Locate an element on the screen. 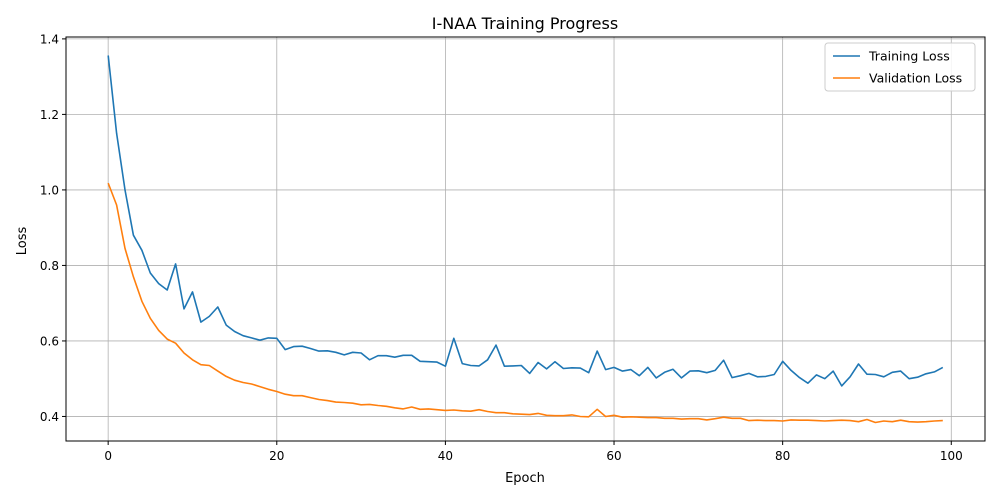 The height and width of the screenshot is (500, 1000). x-tick-label: 80 is located at coordinates (782, 456).